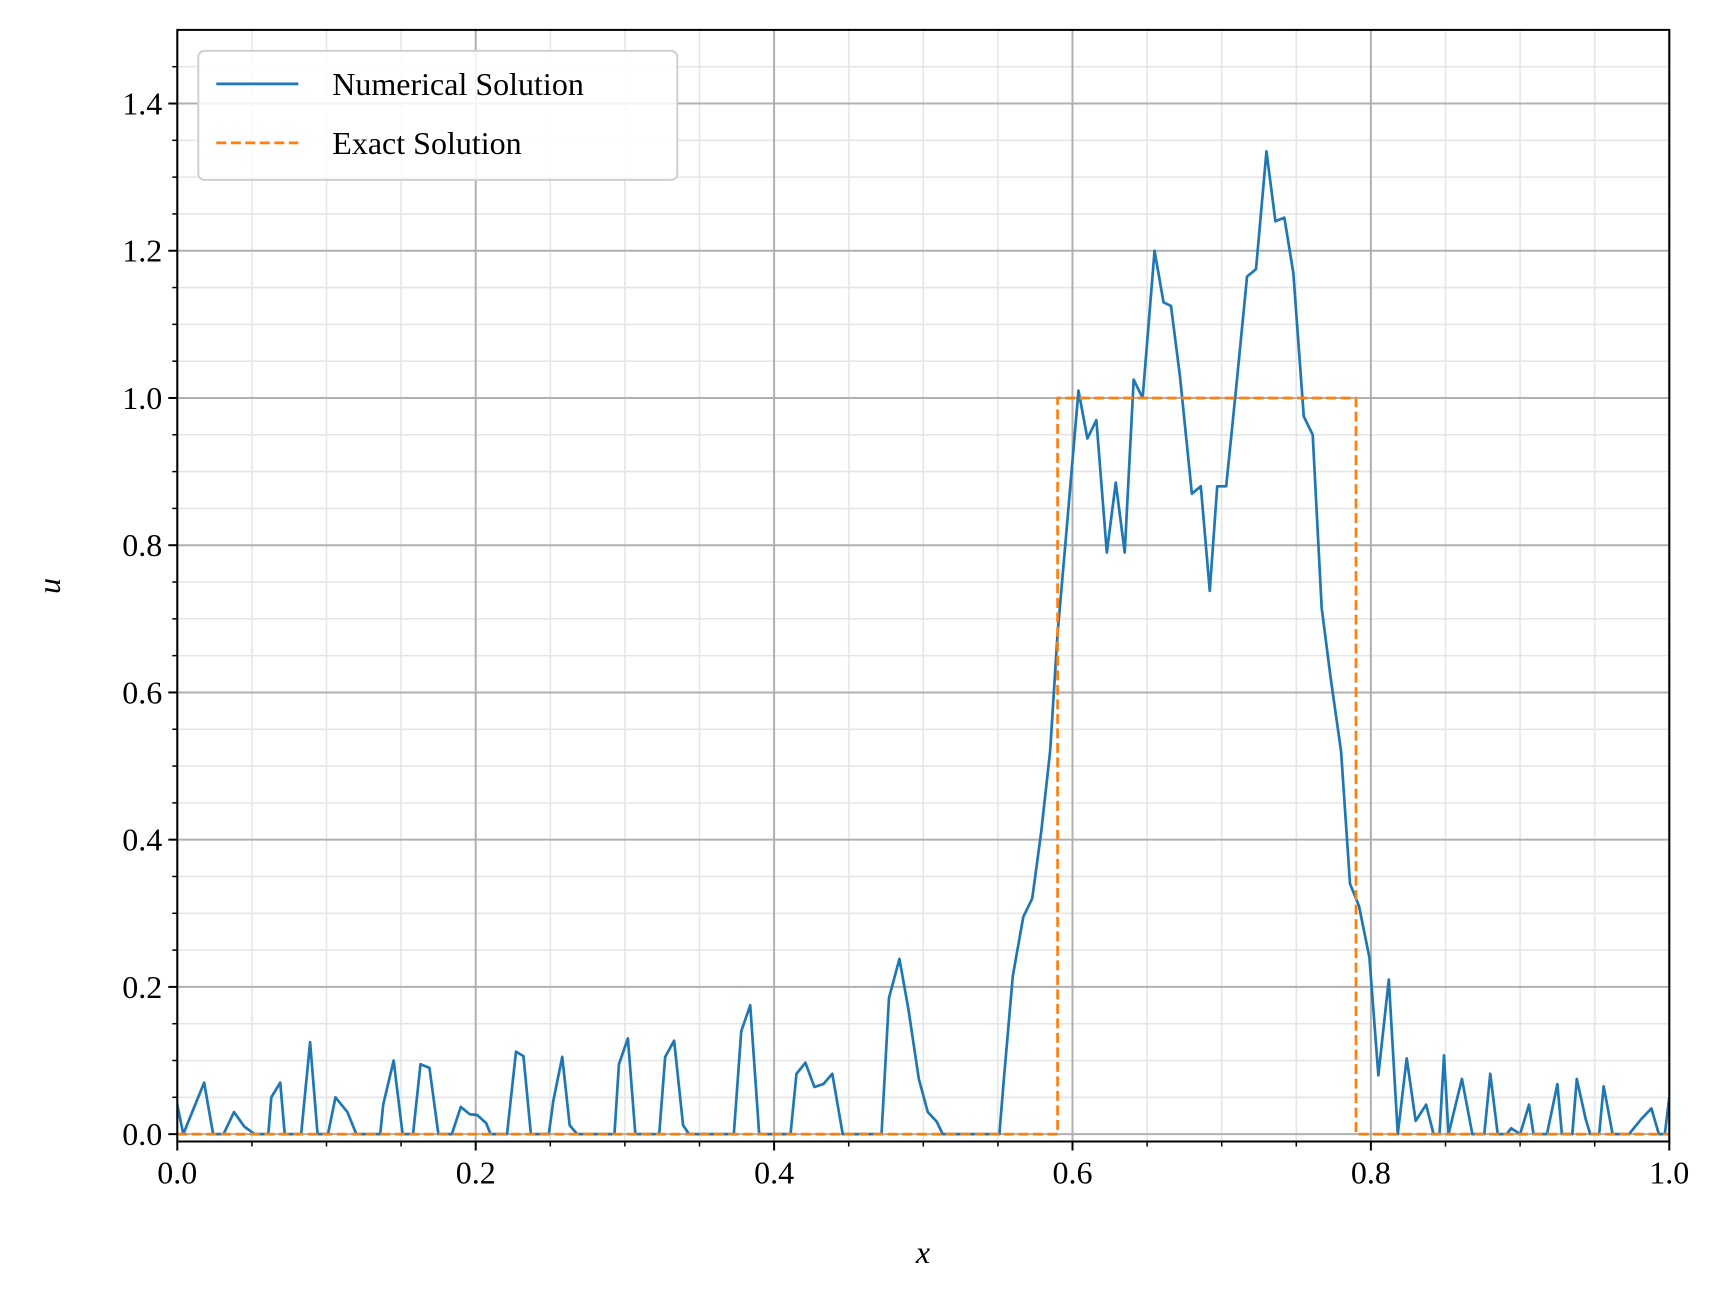  What do you see at coordinates (922, 1252) in the screenshot?
I see `x-axis-label: x` at bounding box center [922, 1252].